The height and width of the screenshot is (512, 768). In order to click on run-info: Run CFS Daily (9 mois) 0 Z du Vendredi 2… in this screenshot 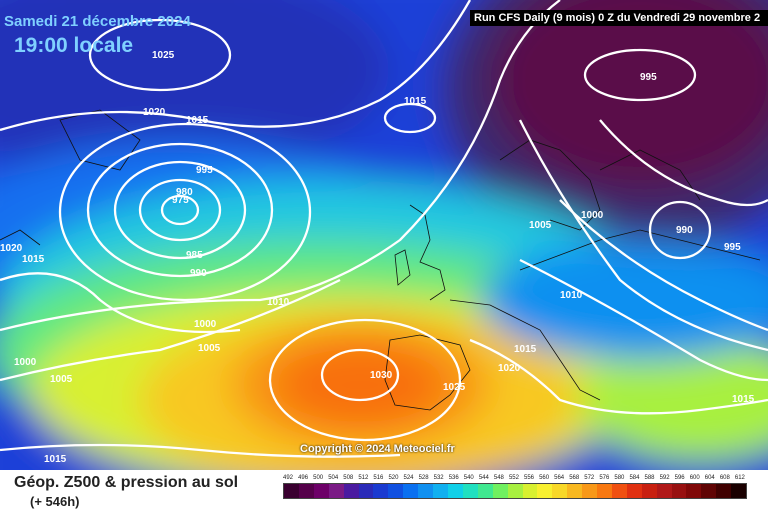, I will do `click(619, 18)`.